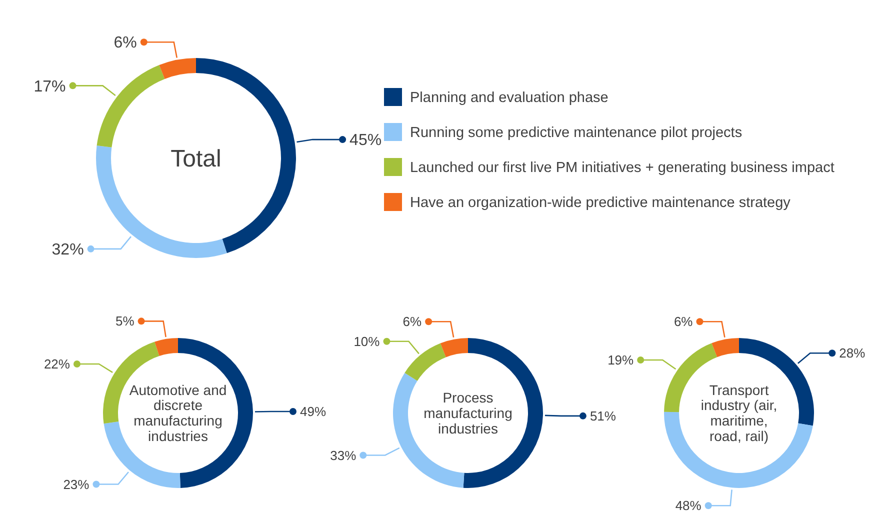 This screenshot has height=524, width=869. I want to click on data-label: 22%, so click(57, 364).